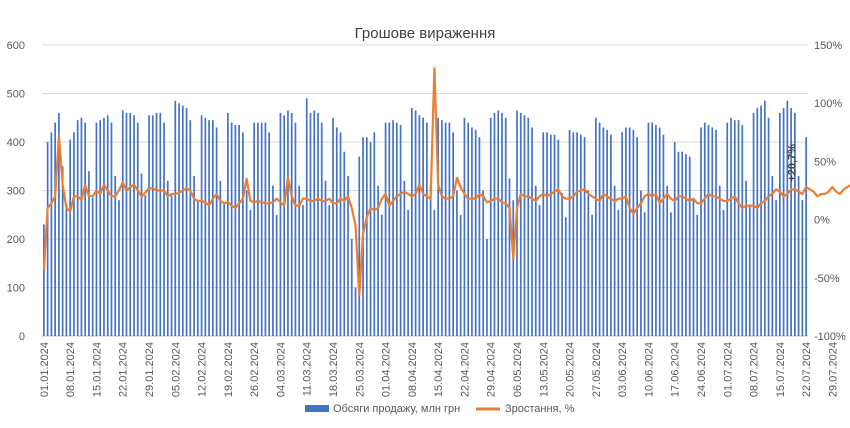  I want to click on left-tick-label: 500, so click(16, 95).